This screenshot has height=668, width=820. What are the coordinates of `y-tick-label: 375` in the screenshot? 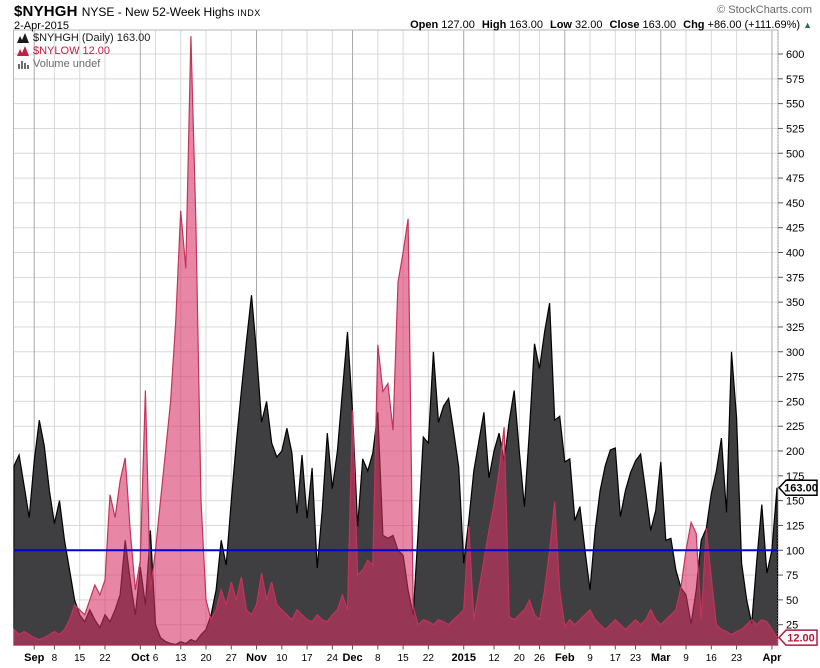 It's located at (795, 278).